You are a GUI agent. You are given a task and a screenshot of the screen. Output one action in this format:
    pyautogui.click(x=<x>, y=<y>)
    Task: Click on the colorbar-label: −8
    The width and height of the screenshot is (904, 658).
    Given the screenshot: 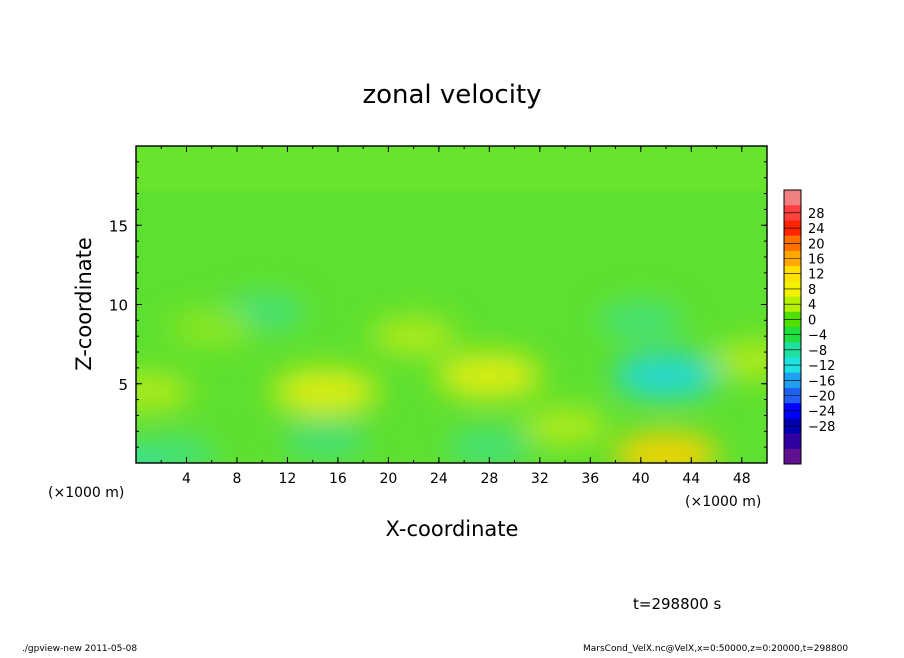 What is the action you would take?
    pyautogui.click(x=817, y=351)
    